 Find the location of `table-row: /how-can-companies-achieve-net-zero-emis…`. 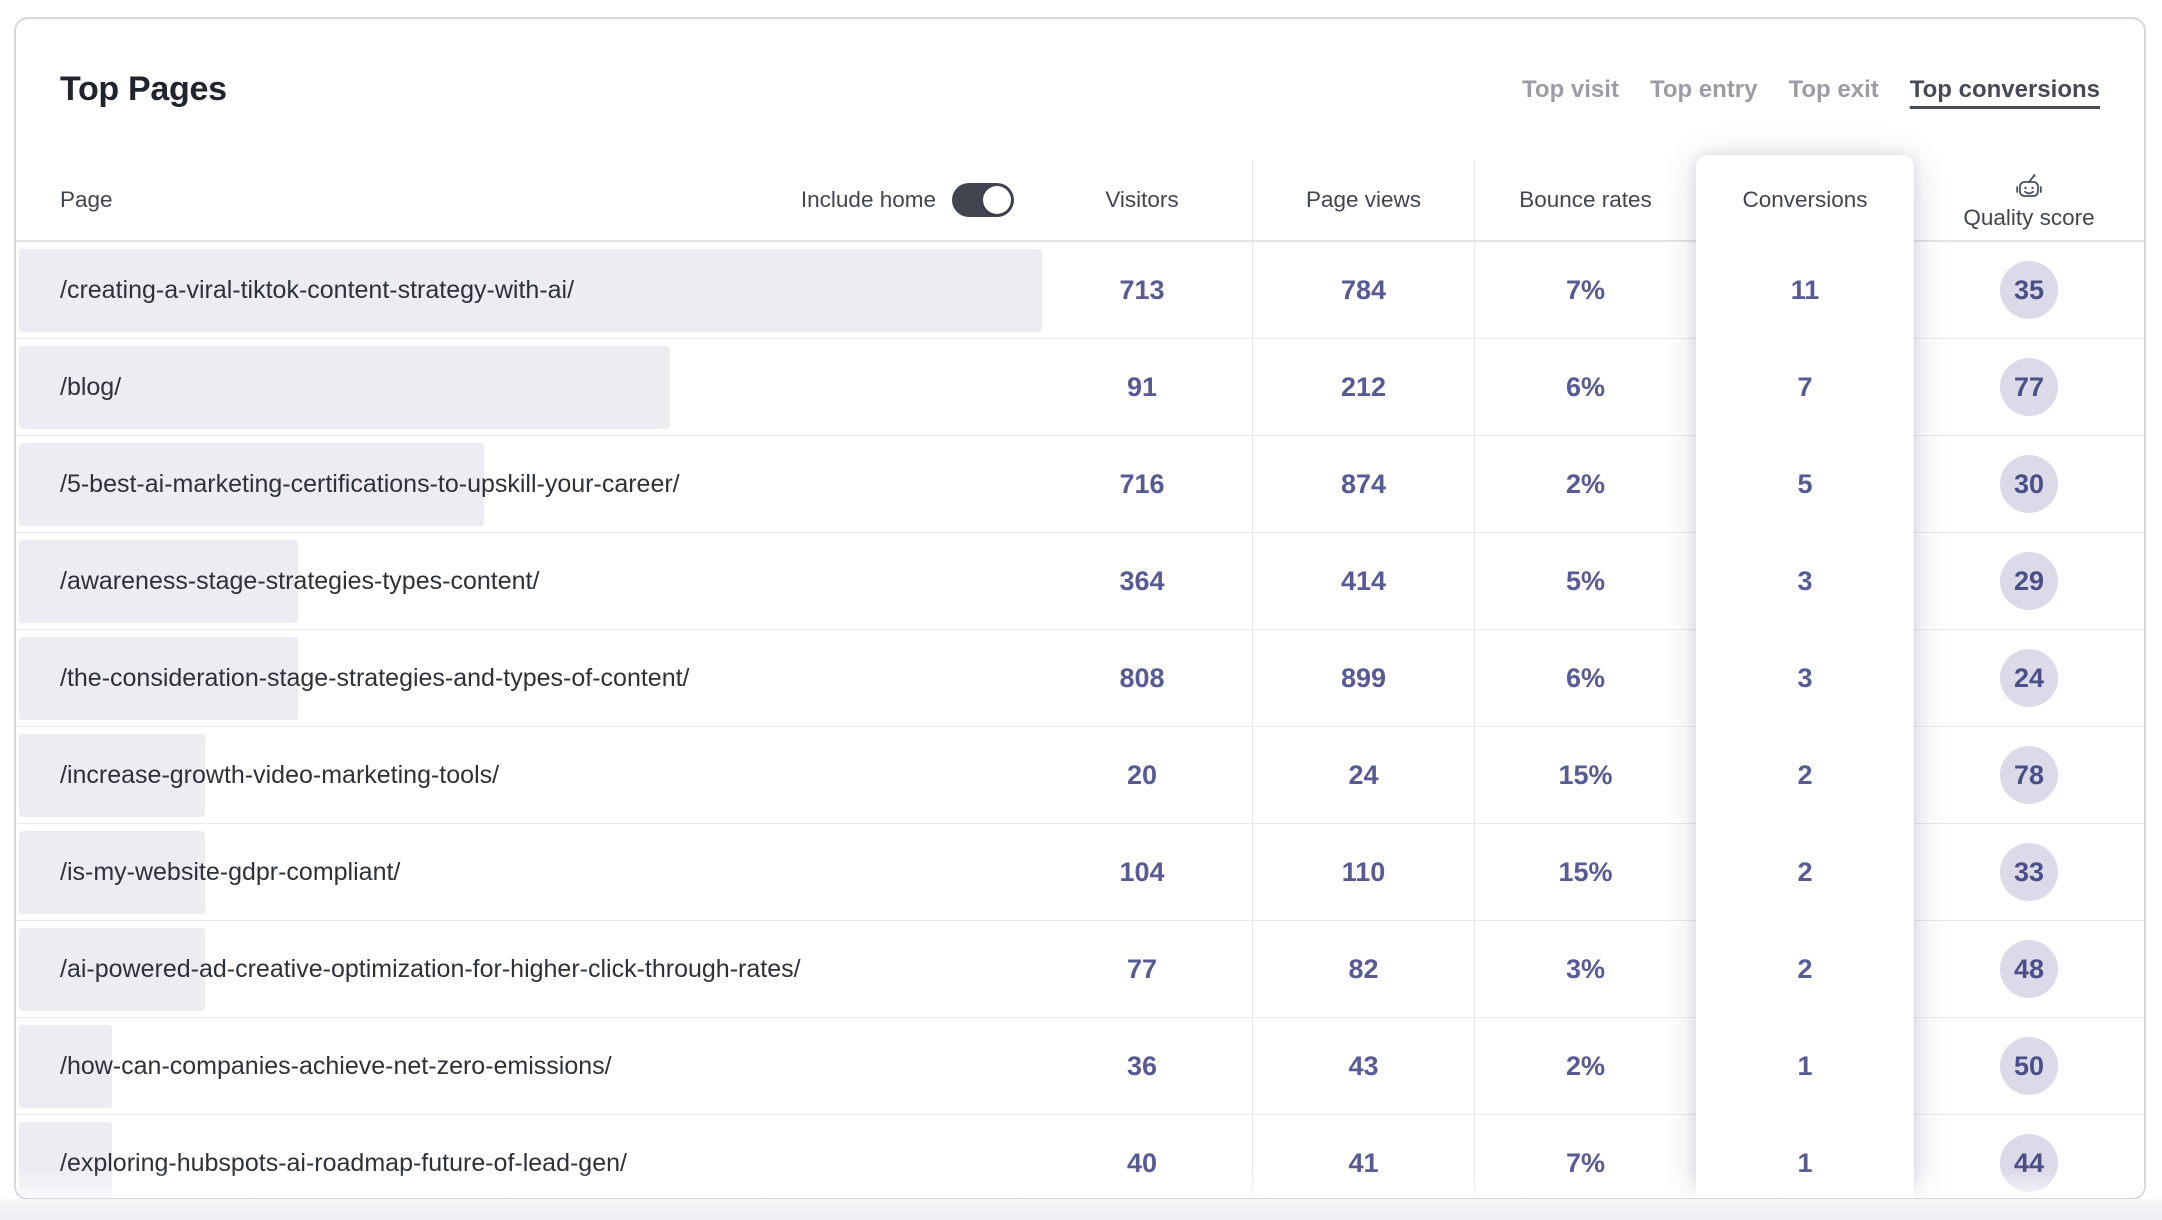

table-row: /how-can-companies-achieve-net-zero-emis… is located at coordinates (1080, 1066).